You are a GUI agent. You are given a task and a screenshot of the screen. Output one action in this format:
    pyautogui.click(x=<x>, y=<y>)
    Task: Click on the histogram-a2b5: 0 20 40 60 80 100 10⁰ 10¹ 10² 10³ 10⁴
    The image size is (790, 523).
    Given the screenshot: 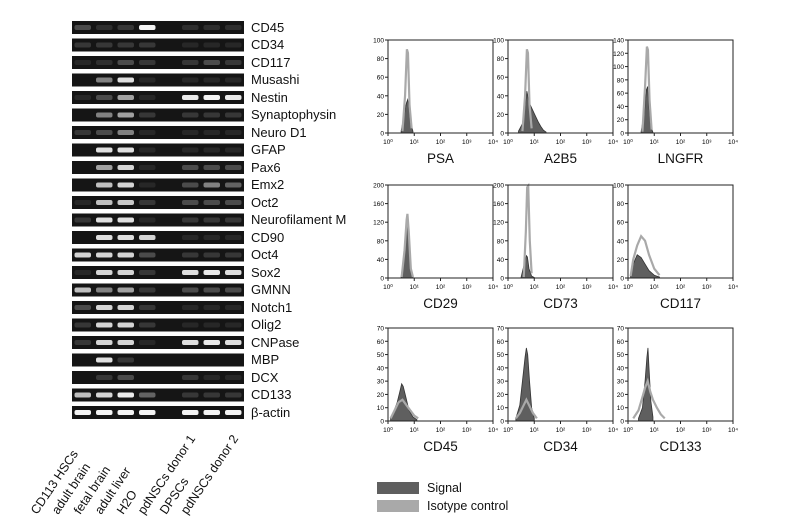 What is the action you would take?
    pyautogui.click(x=555, y=92)
    